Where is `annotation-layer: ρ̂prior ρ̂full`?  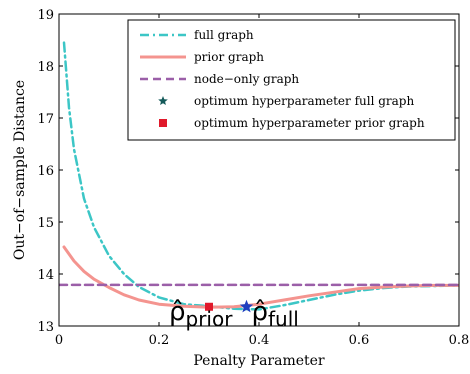
annotation-layer: ρ̂prior ρ̂full is located at coordinates (234, 314).